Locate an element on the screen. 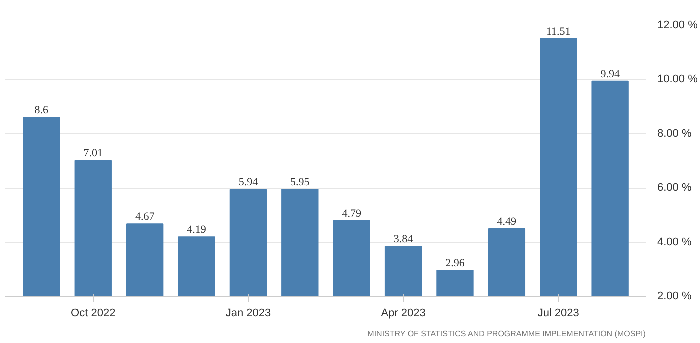 The width and height of the screenshot is (700, 343). y-tick-label: 12.00 % is located at coordinates (678, 26).